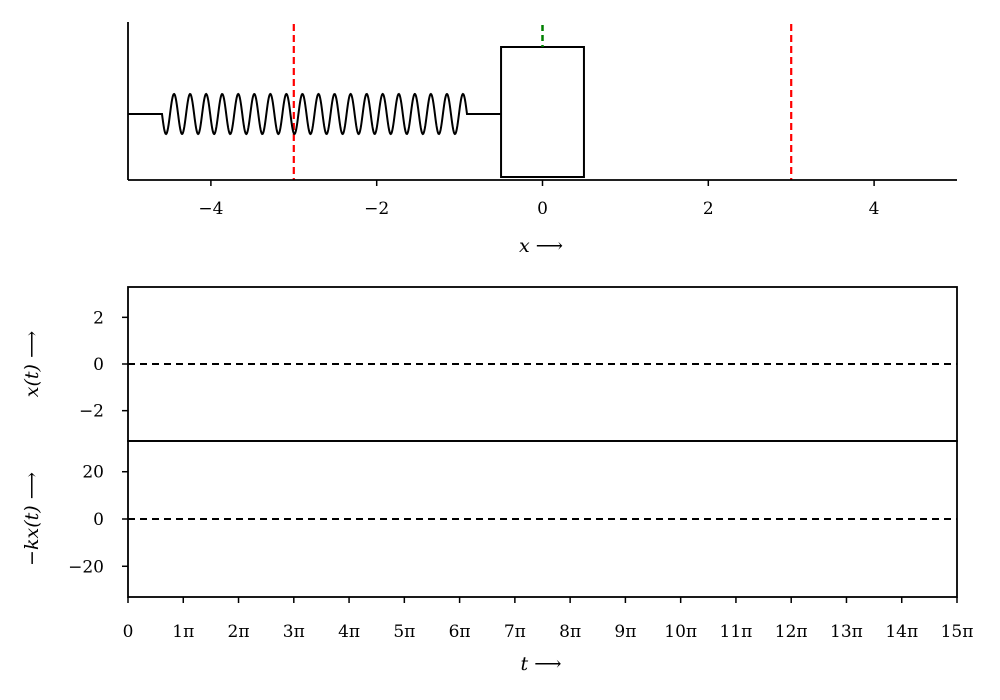  I want to click on time-x-tick-label-6: 6π, so click(460, 632).